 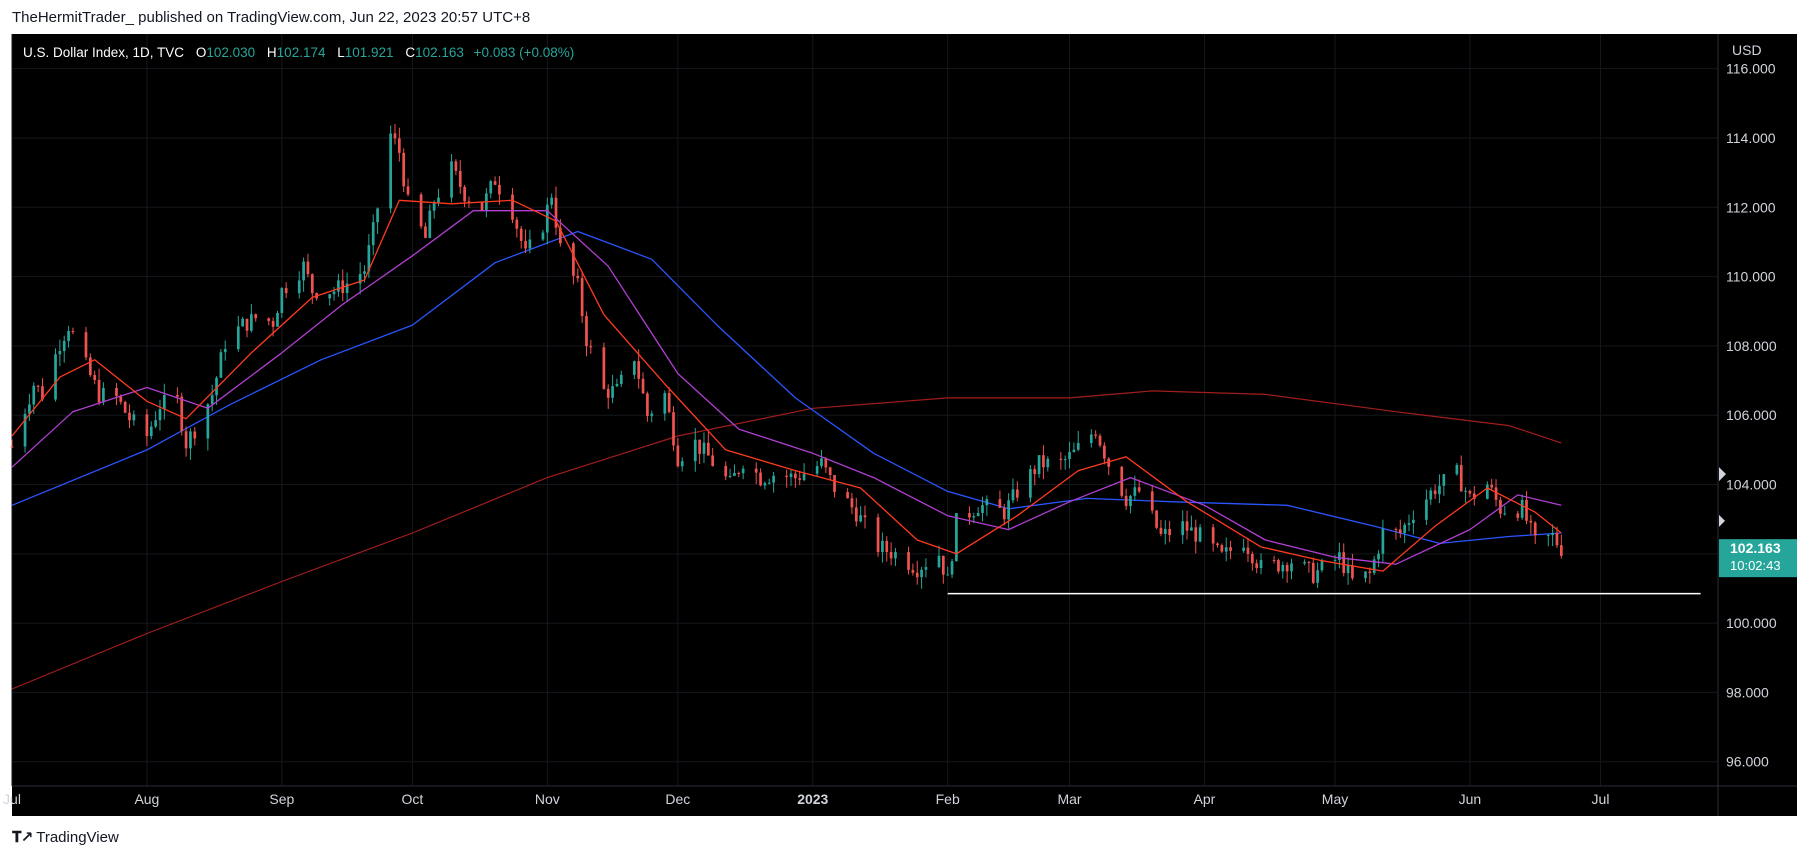 What do you see at coordinates (1751, 277) in the screenshot?
I see `y-tick-label: 110.000` at bounding box center [1751, 277].